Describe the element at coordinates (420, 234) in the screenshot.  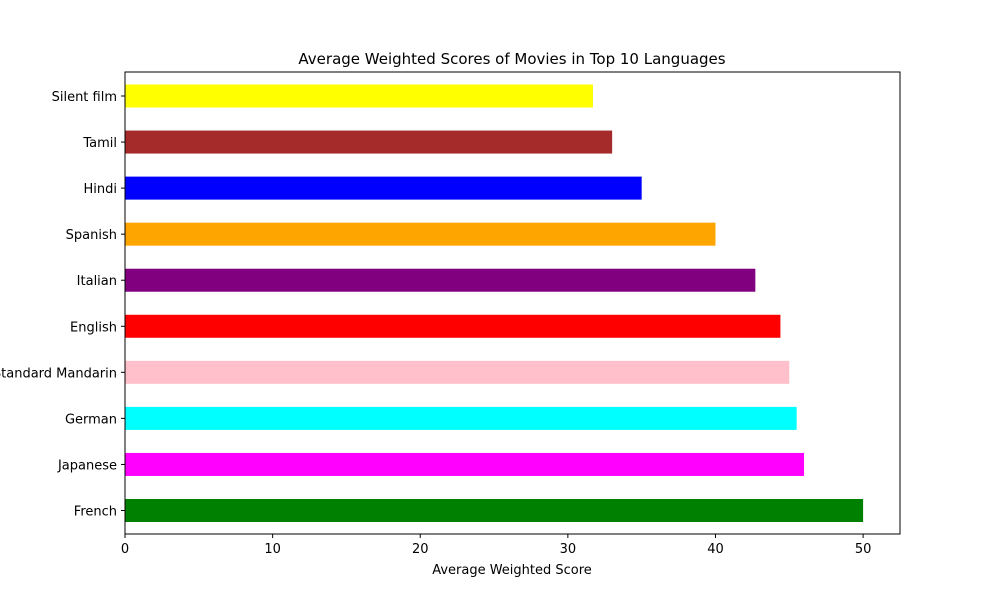
I see `bar-spanish` at that location.